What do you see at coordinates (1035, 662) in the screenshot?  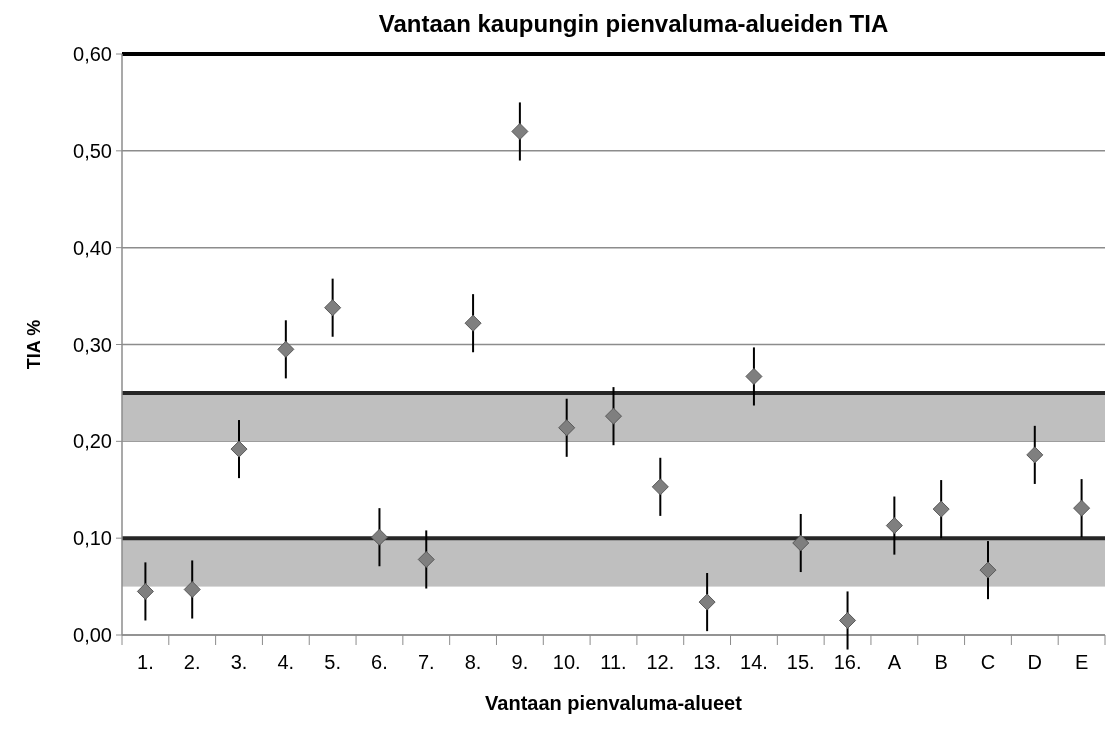 I see `x-tick-label: D` at bounding box center [1035, 662].